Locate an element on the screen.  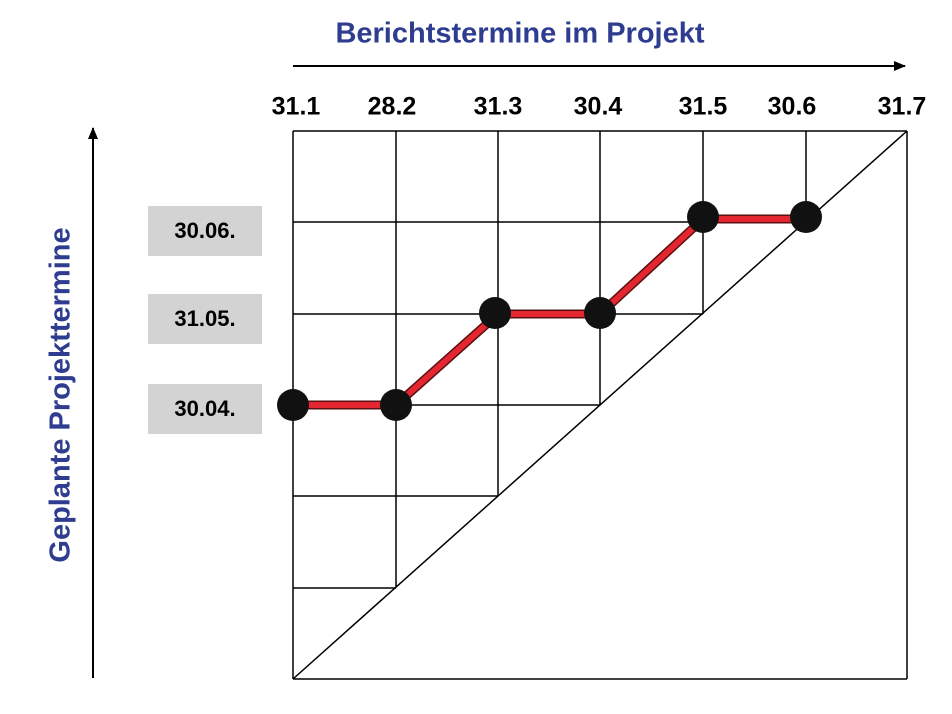
report-date: 31.3 is located at coordinates (498, 107).